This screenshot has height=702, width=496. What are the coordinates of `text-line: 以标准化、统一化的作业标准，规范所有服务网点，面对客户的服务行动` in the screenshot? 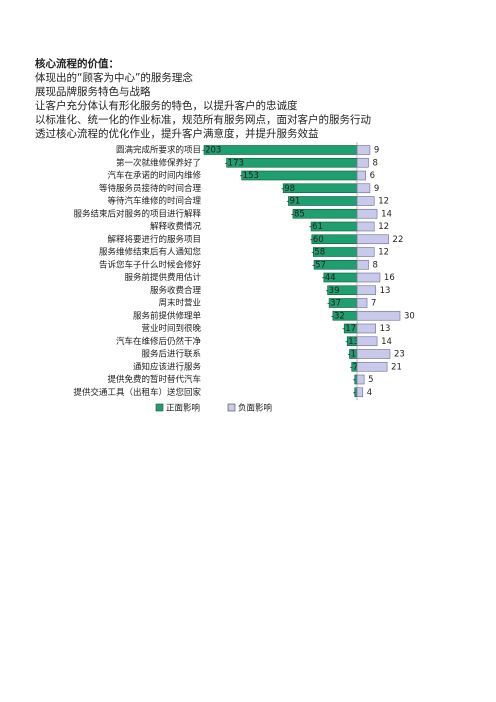 It's located at (203, 119).